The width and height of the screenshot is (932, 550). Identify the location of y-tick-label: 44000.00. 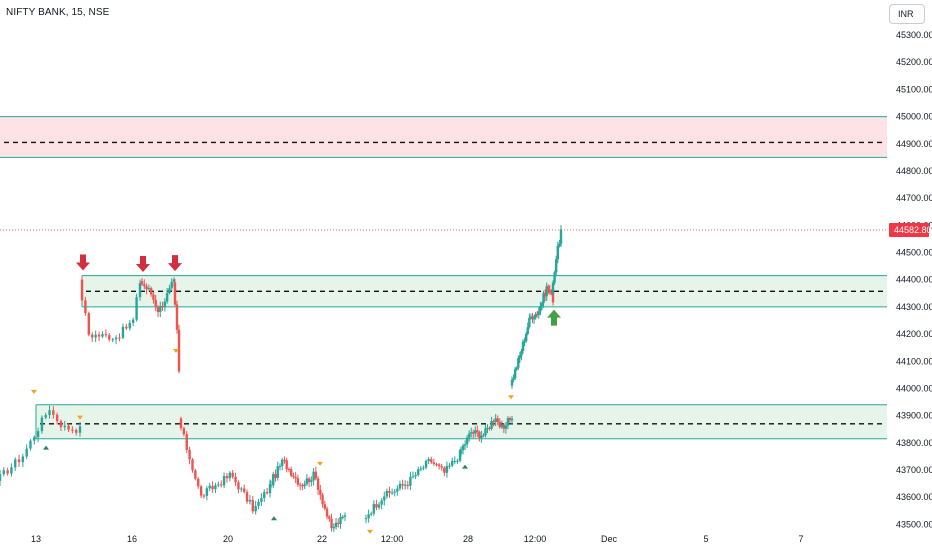
(914, 388).